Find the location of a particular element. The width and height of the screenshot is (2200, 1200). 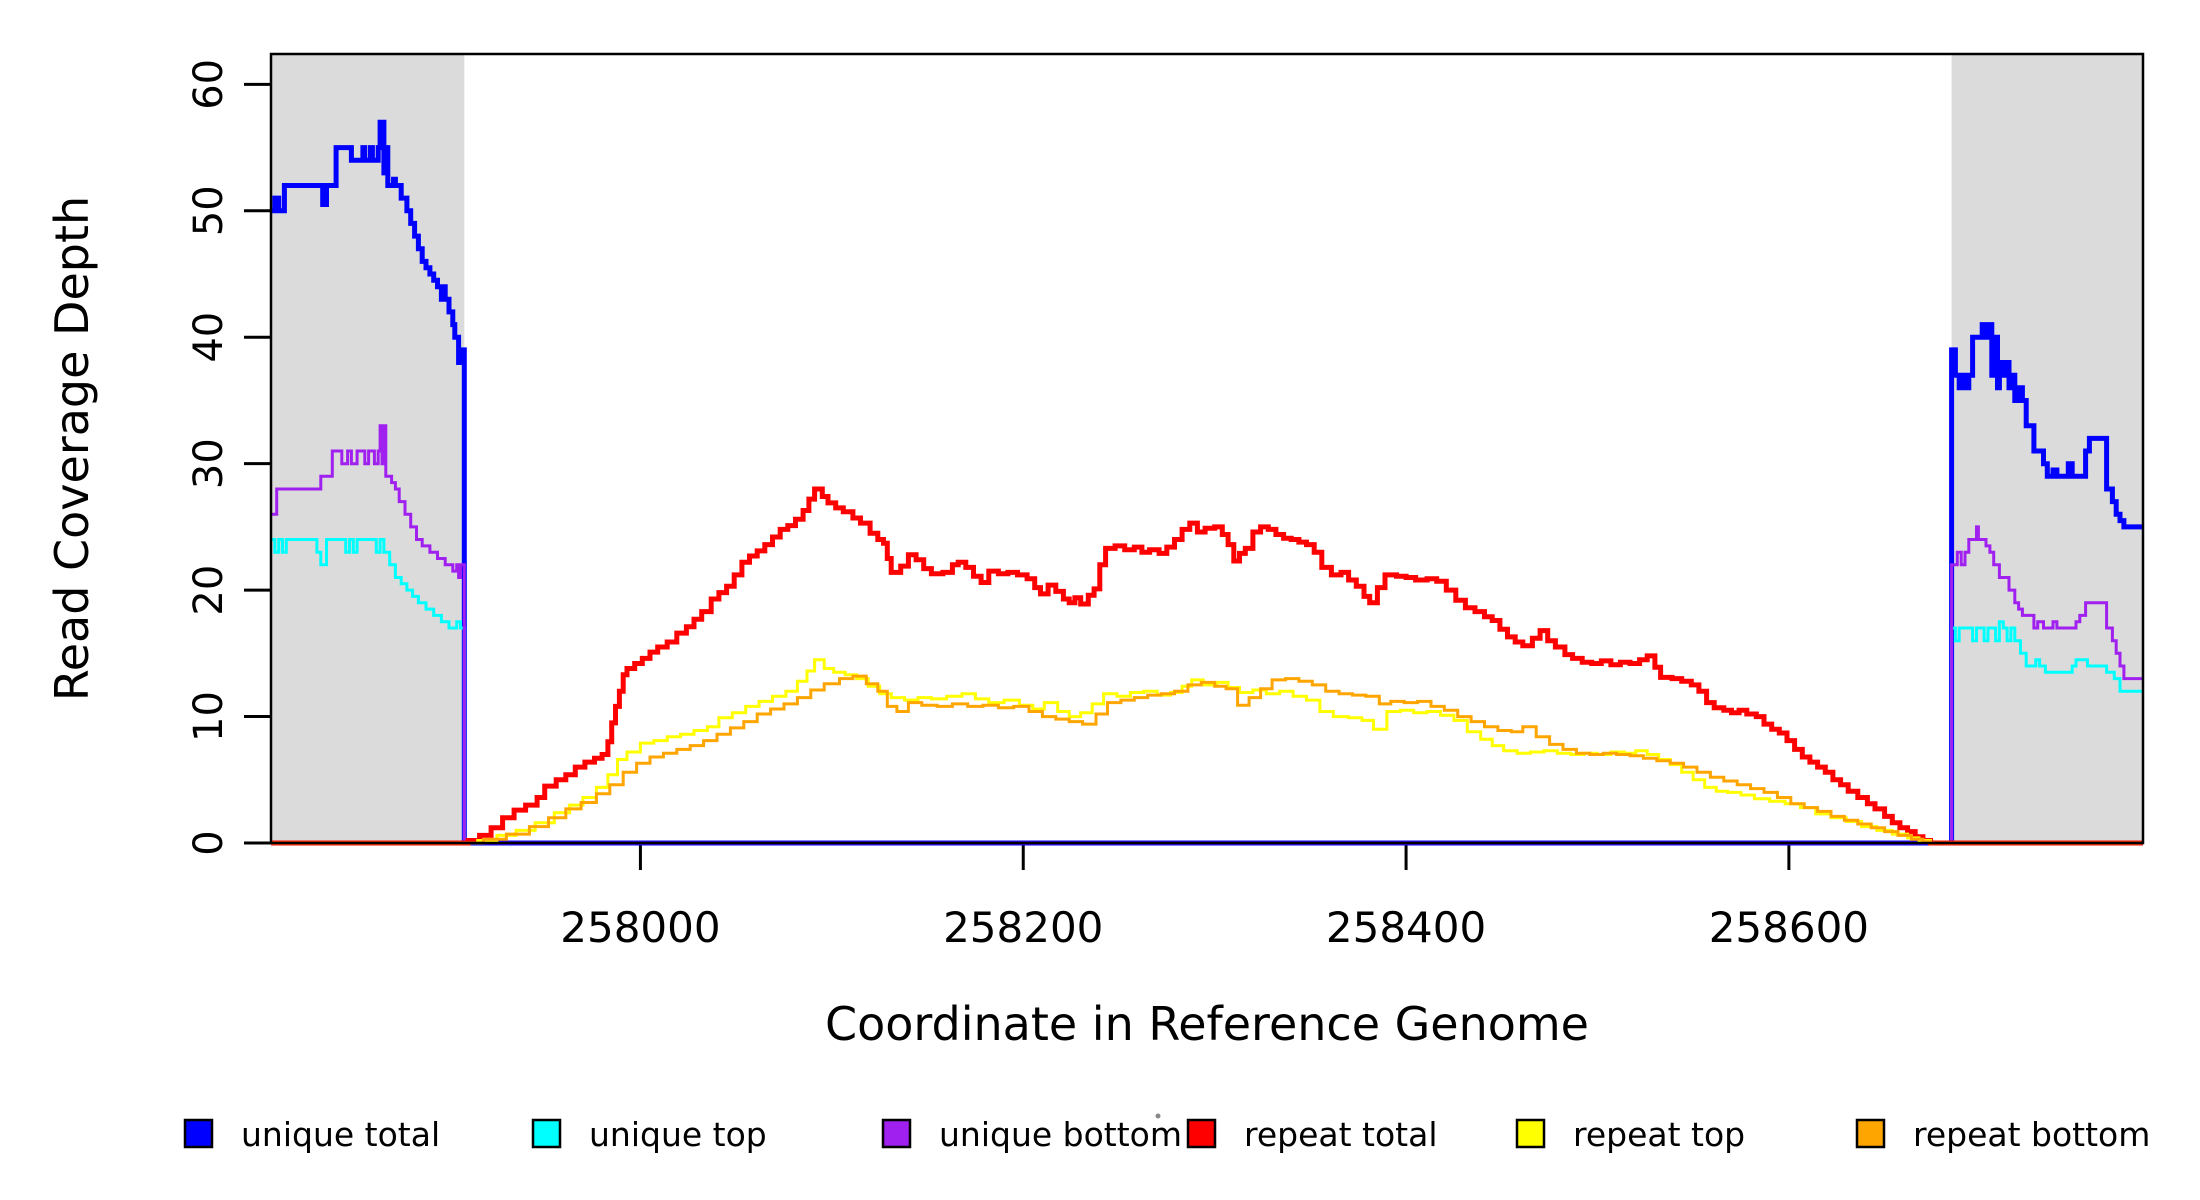

y-tick-label: 30 is located at coordinates (209, 463).